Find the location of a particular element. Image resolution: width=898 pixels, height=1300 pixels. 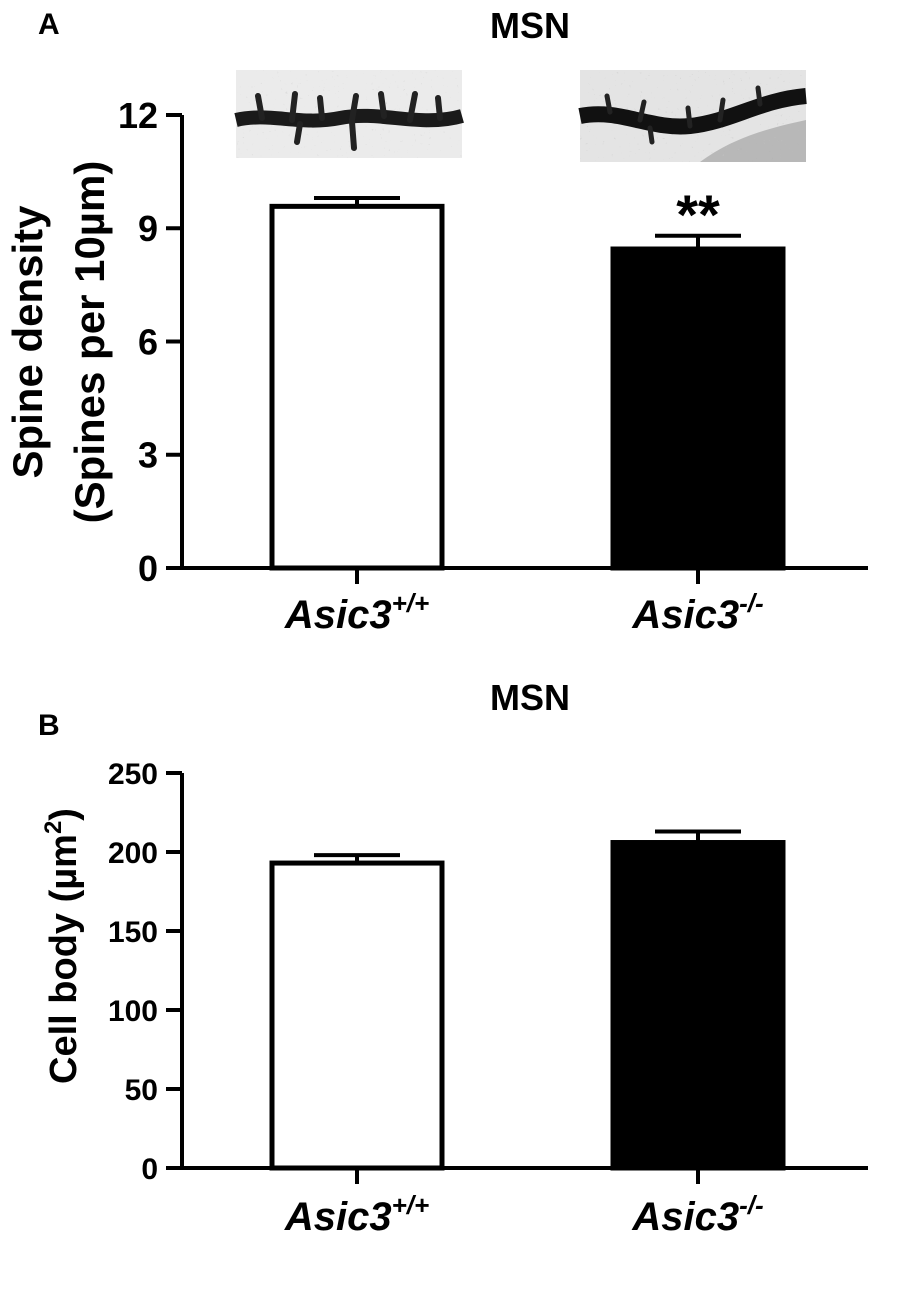

panel-a-ylabel-line2: (Spines per 10µm) is located at coordinates (89, 342).